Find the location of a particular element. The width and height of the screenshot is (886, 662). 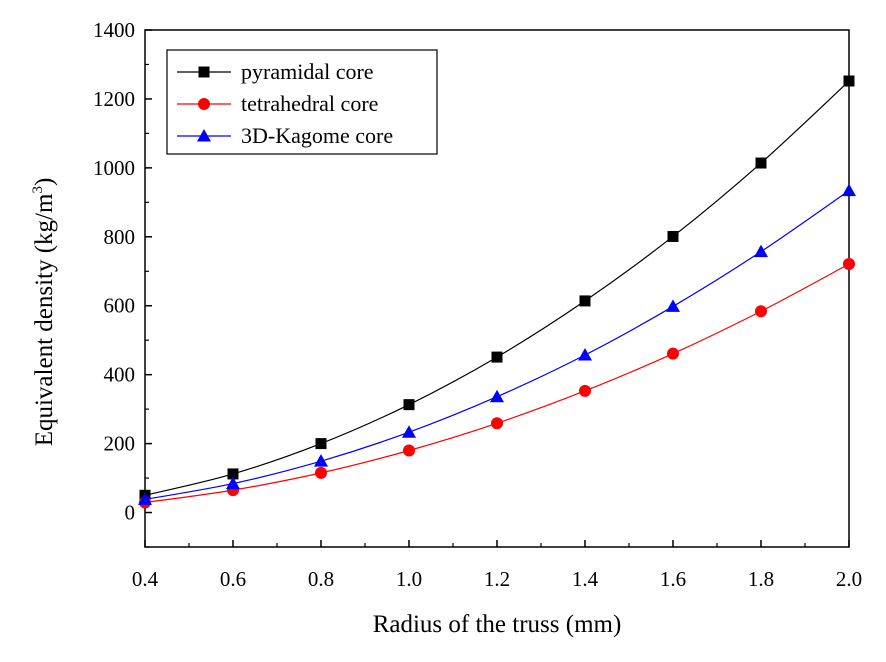

x-tick-label: 2.0 is located at coordinates (849, 579).